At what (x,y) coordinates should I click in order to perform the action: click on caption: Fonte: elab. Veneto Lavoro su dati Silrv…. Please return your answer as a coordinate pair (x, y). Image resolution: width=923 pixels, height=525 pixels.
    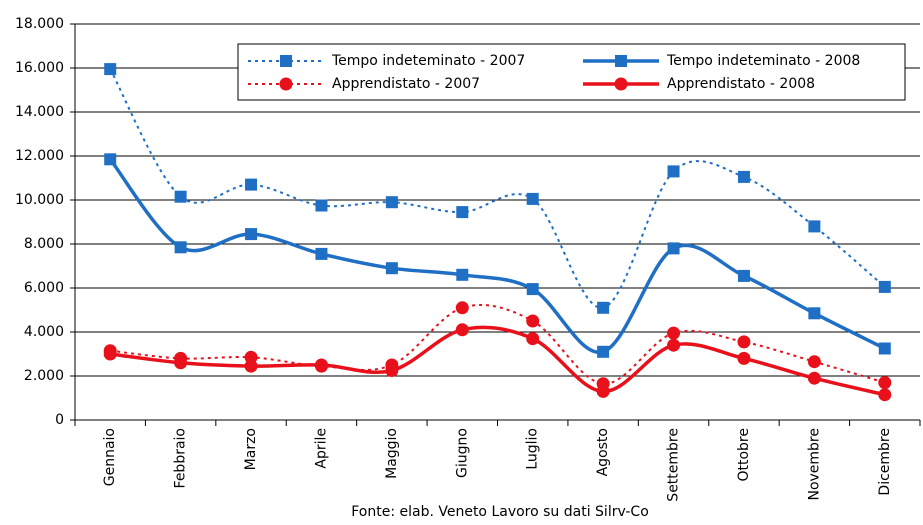
    Looking at the image, I should click on (500, 512).